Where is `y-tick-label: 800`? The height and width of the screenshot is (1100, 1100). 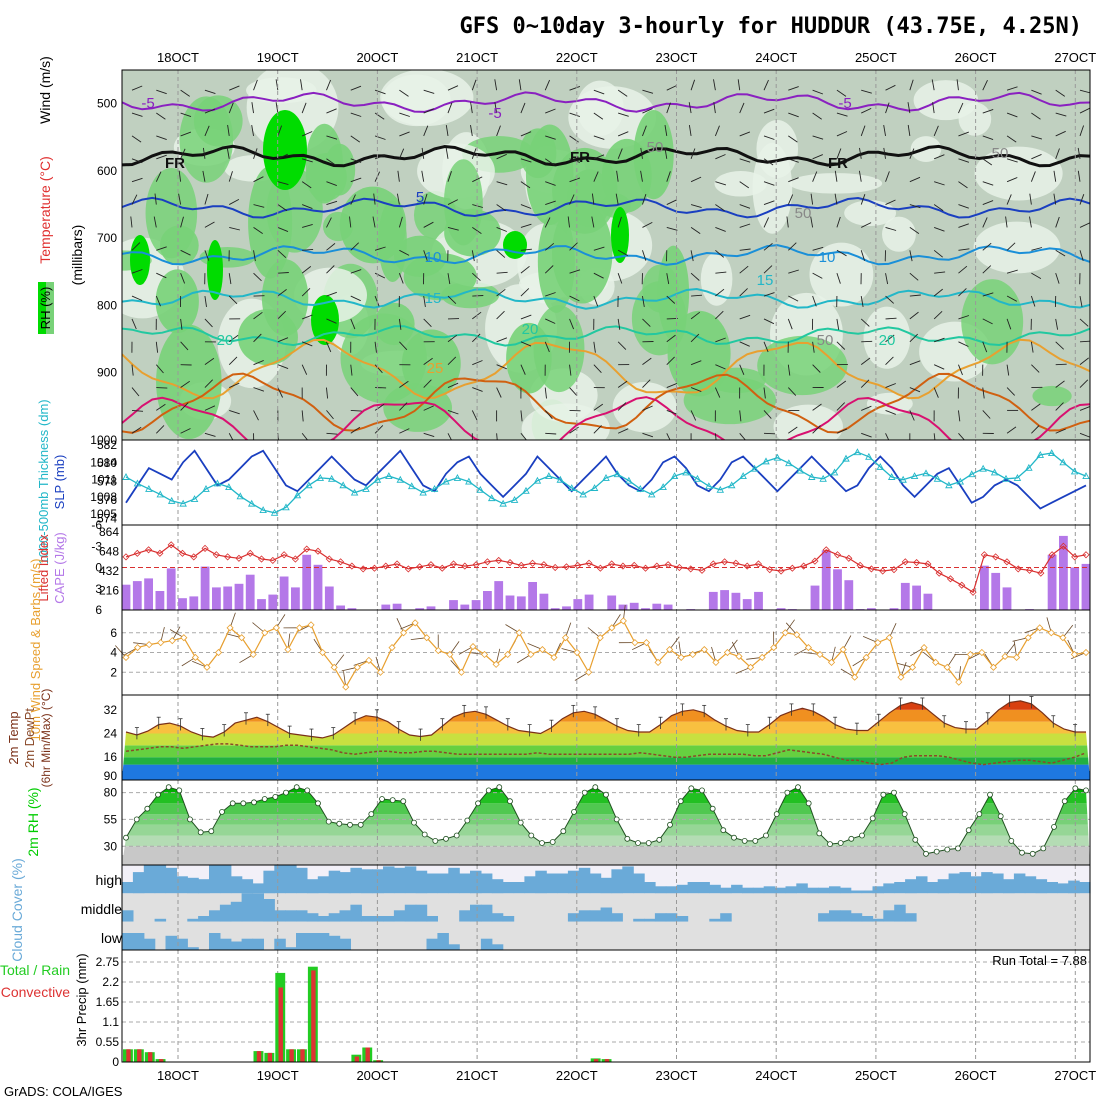
y-tick-label: 800 is located at coordinates (107, 305).